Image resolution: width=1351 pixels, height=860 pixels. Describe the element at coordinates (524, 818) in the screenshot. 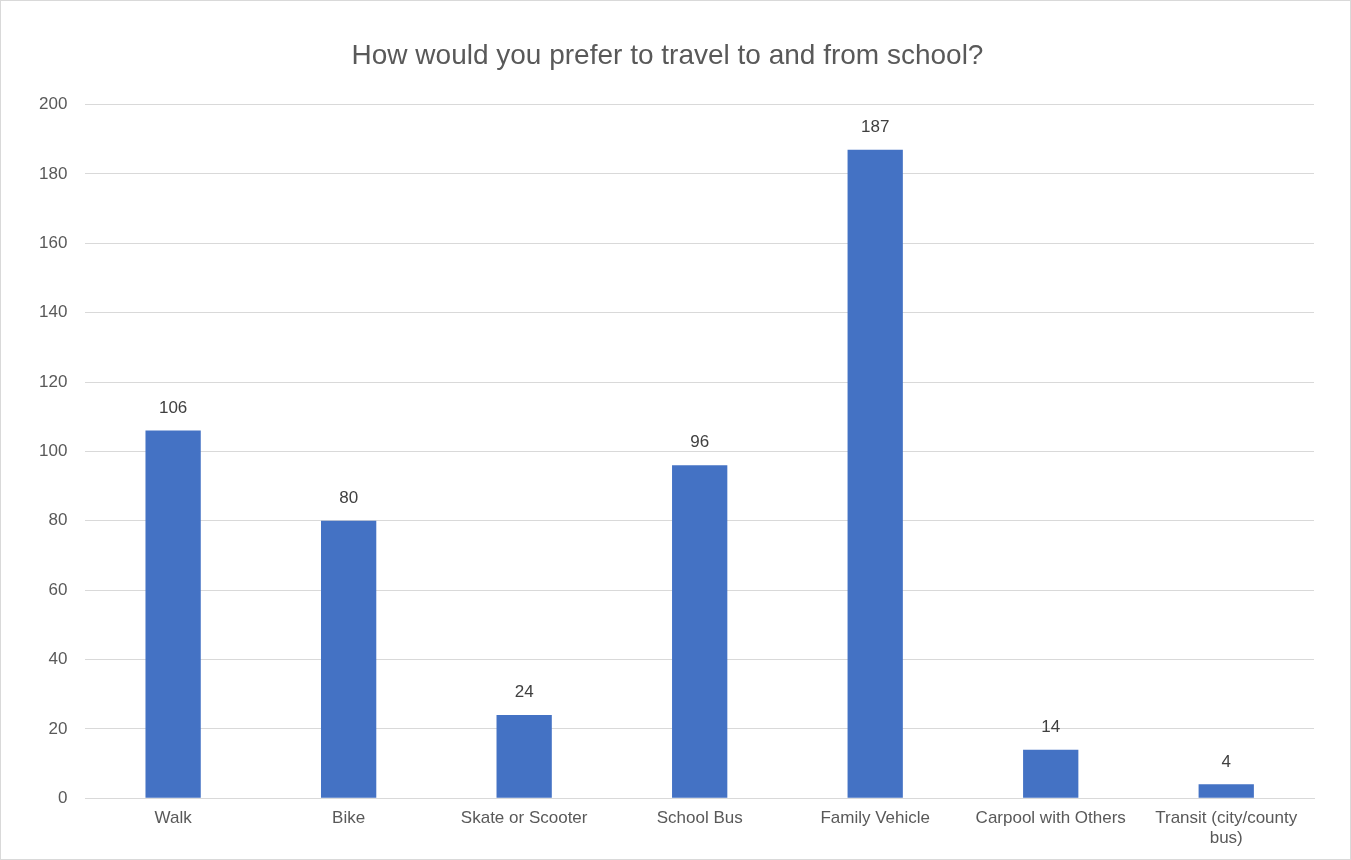

I see `x-tick-label: Skate or Scooter` at that location.